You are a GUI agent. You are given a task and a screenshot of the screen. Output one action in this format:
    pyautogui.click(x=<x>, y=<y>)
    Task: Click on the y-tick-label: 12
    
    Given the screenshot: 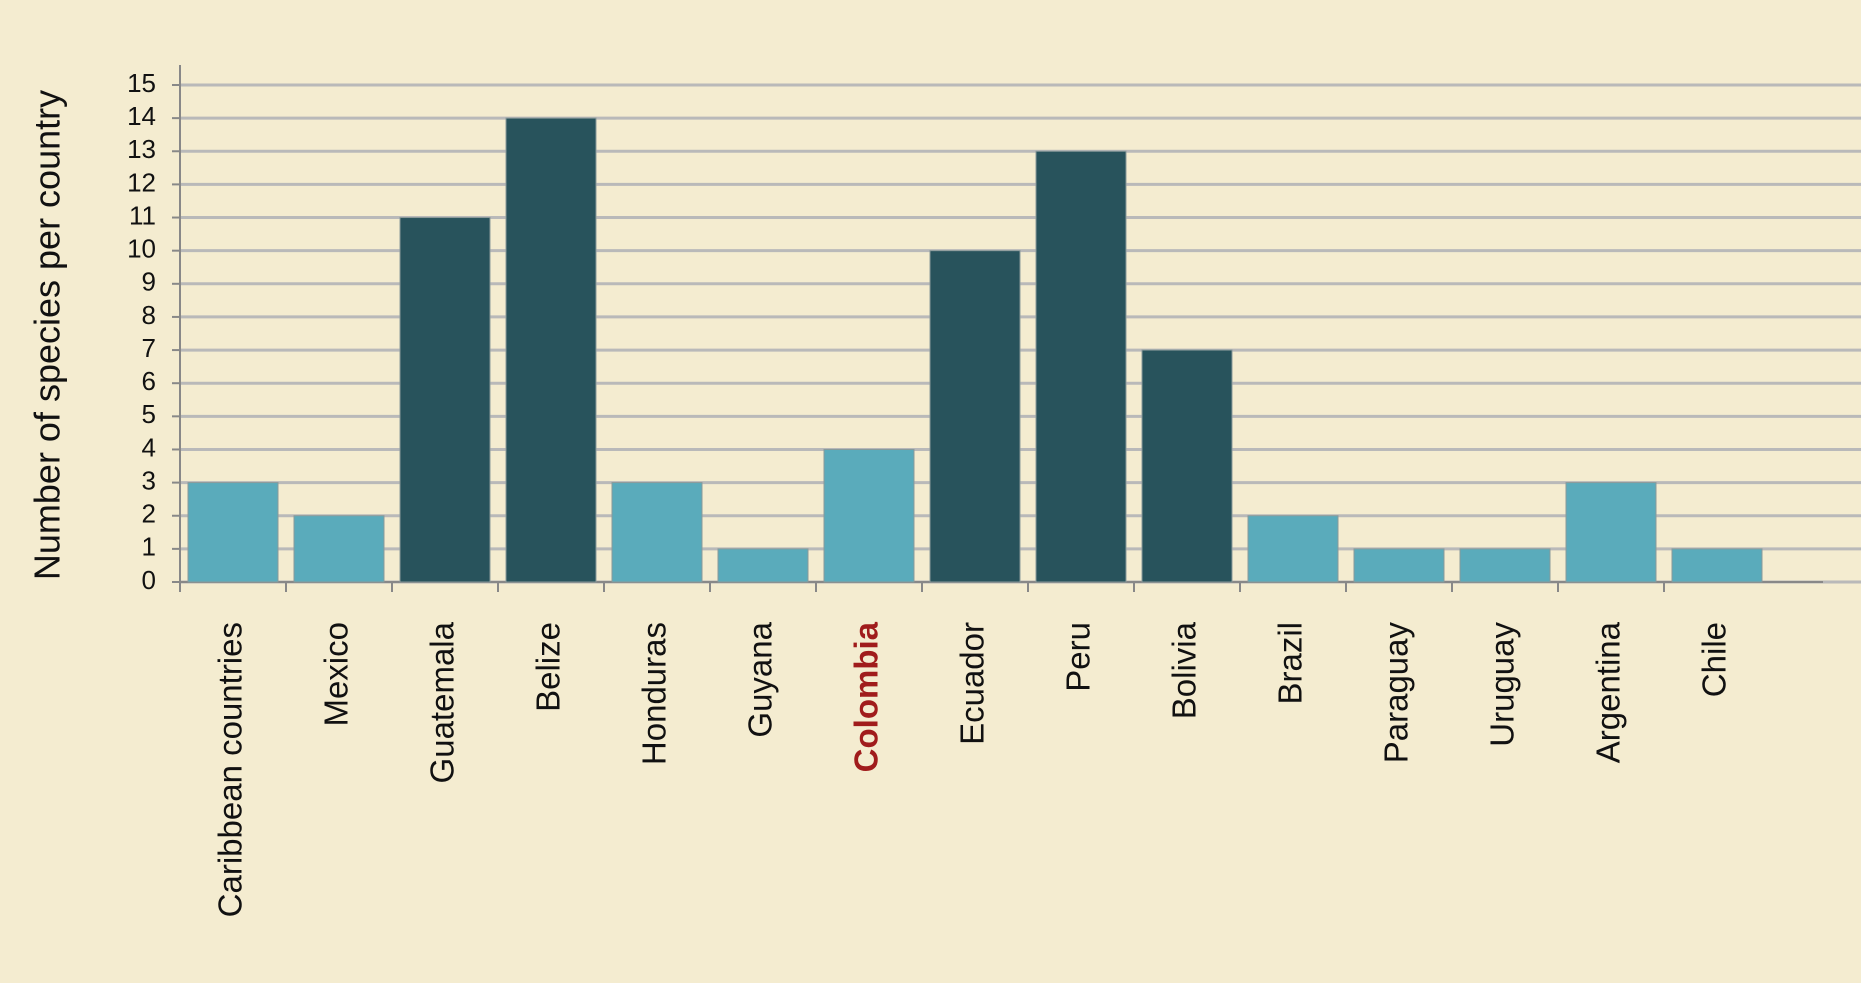 What is the action you would take?
    pyautogui.click(x=141, y=182)
    